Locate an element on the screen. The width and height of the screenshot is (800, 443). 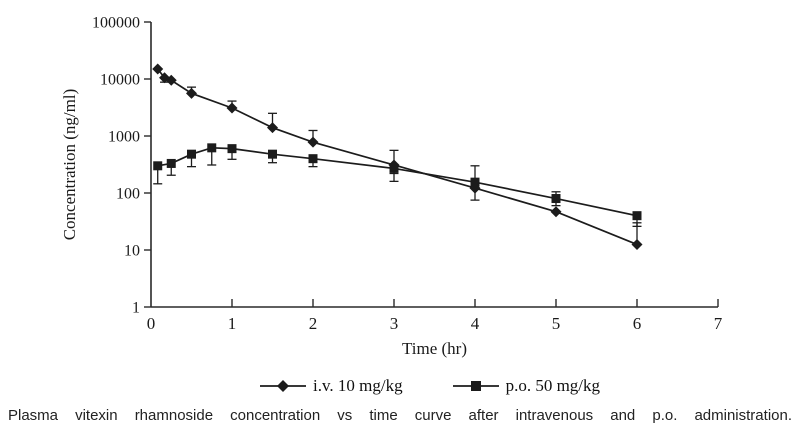
x-tick-label: 5 is located at coordinates (556, 323).